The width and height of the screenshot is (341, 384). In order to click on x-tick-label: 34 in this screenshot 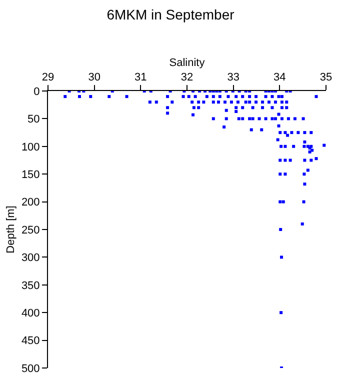, I will do `click(280, 78)`.